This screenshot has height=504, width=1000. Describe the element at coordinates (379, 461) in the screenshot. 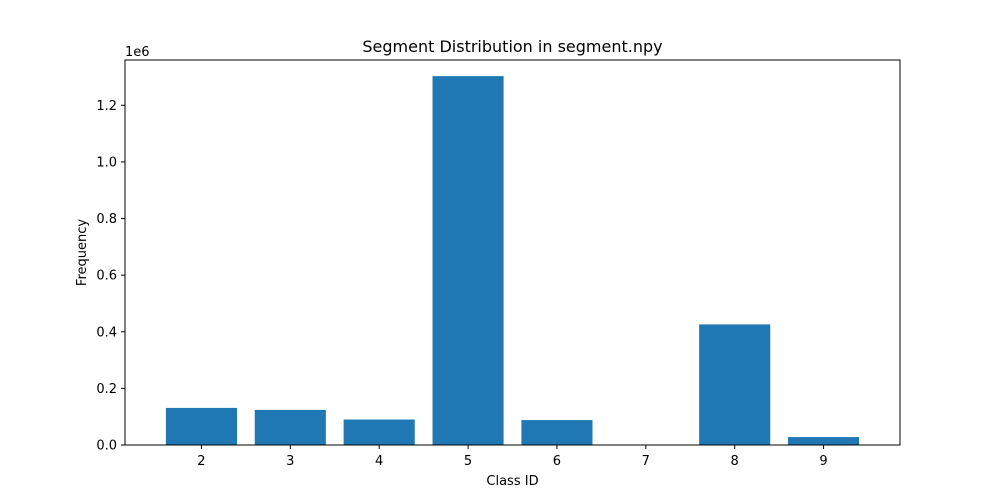

I see `x-tick-label: 4` at that location.